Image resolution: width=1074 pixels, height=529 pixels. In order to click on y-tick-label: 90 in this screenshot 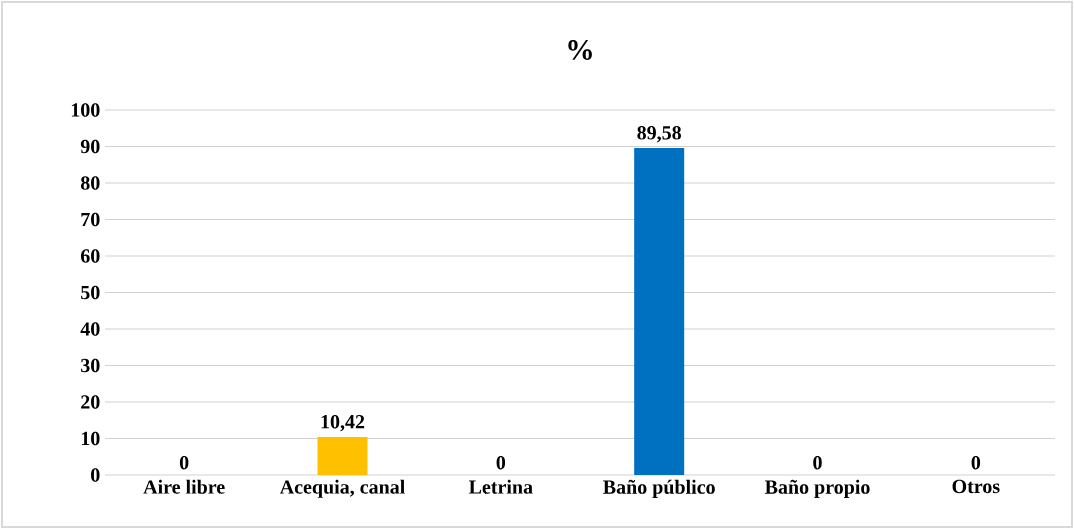, I will do `click(90, 146)`.